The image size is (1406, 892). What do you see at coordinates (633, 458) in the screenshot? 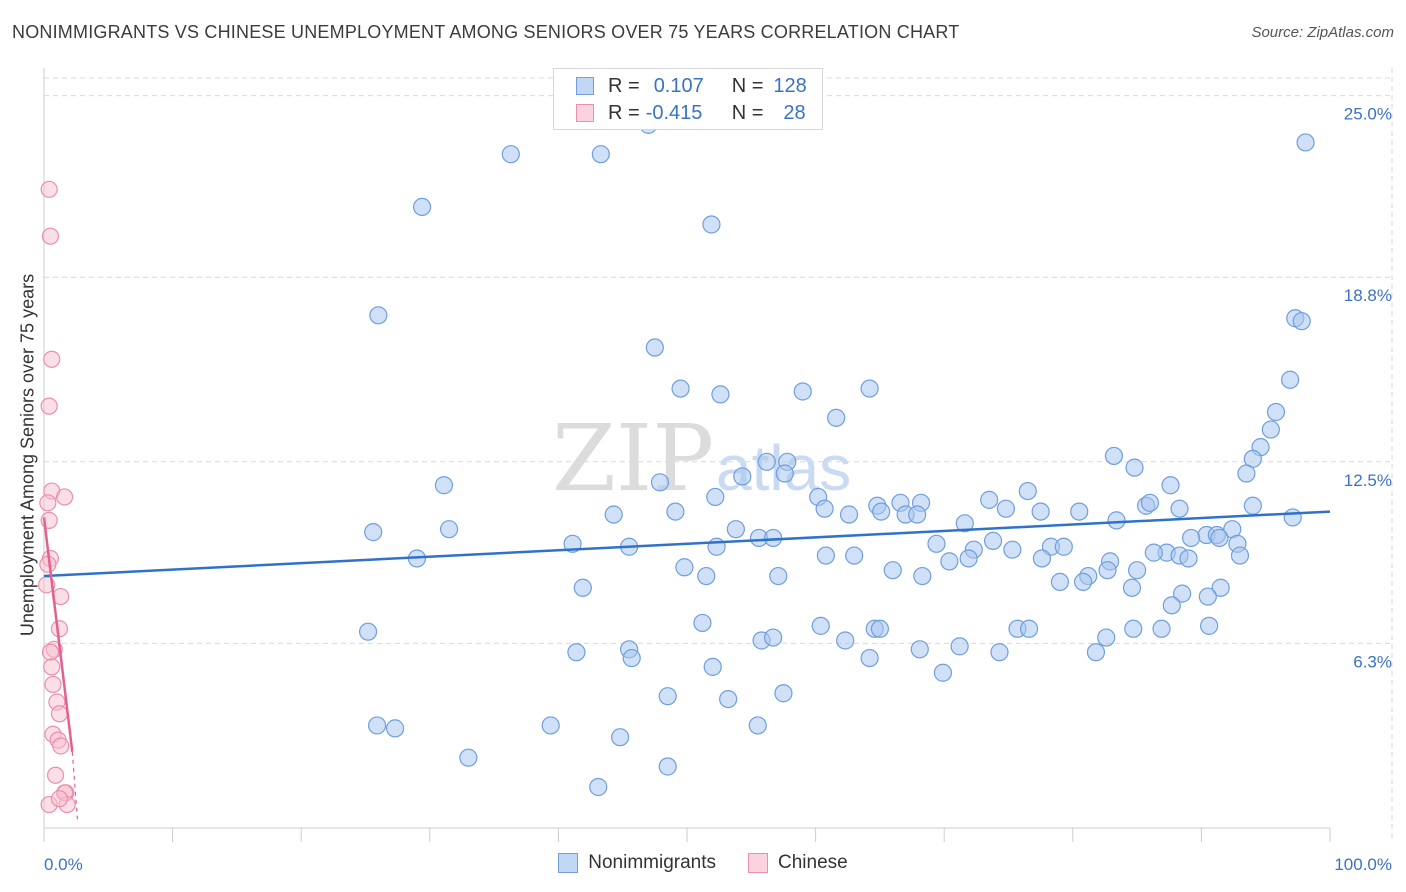
I see `watermark-zip: ZIP` at bounding box center [633, 458].